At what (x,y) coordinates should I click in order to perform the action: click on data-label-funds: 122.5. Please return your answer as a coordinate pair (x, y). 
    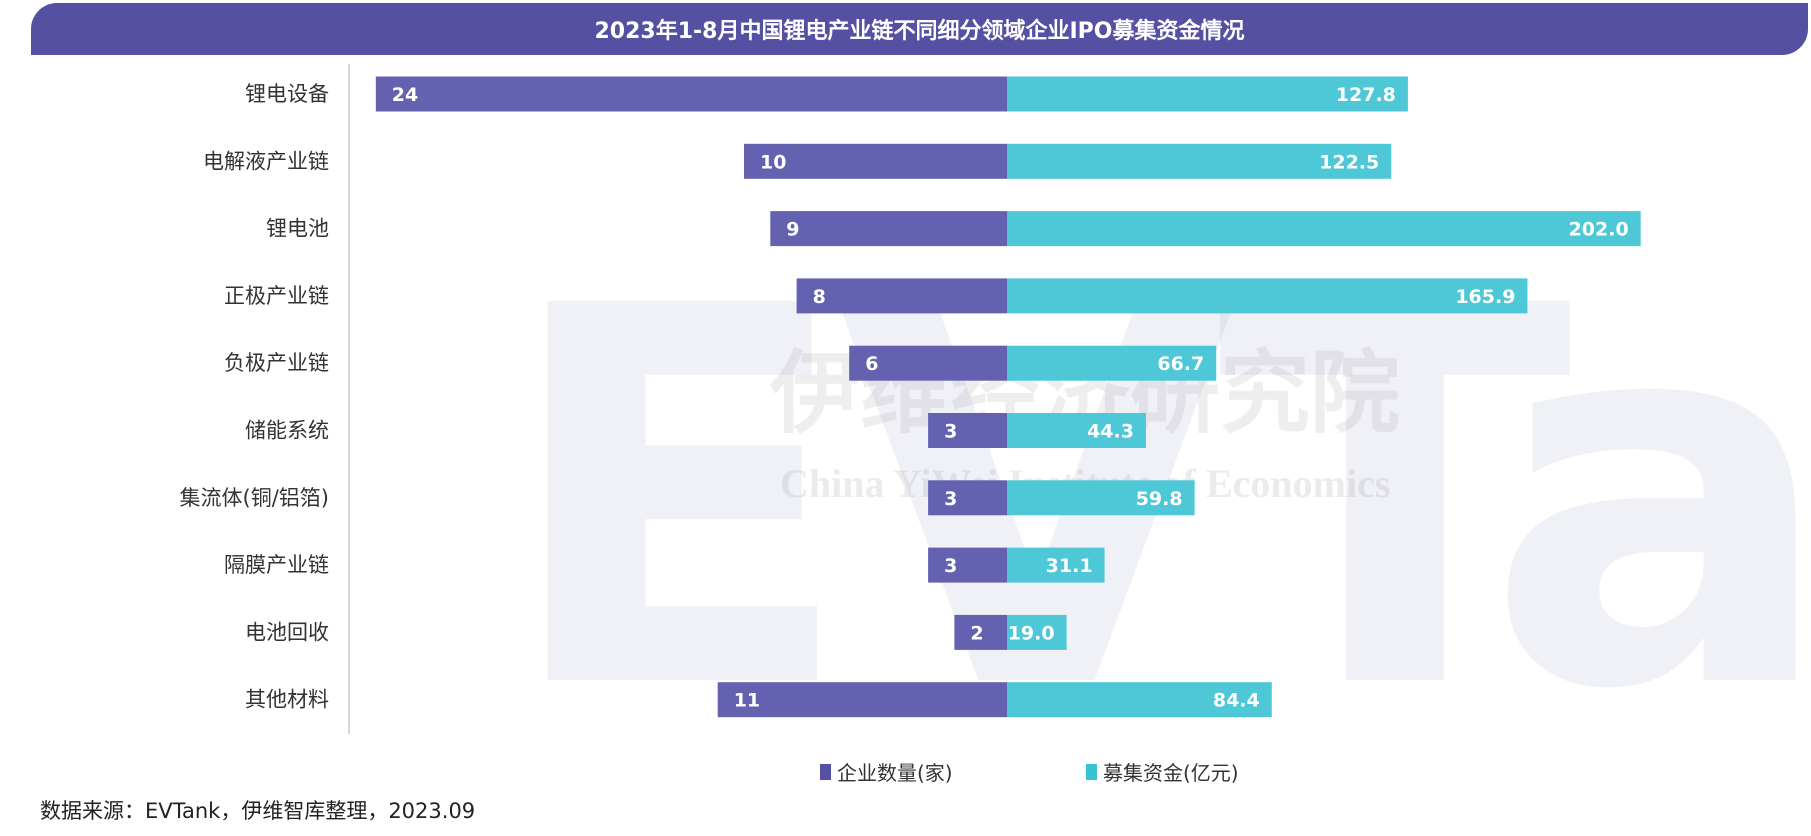
    Looking at the image, I should click on (1349, 162).